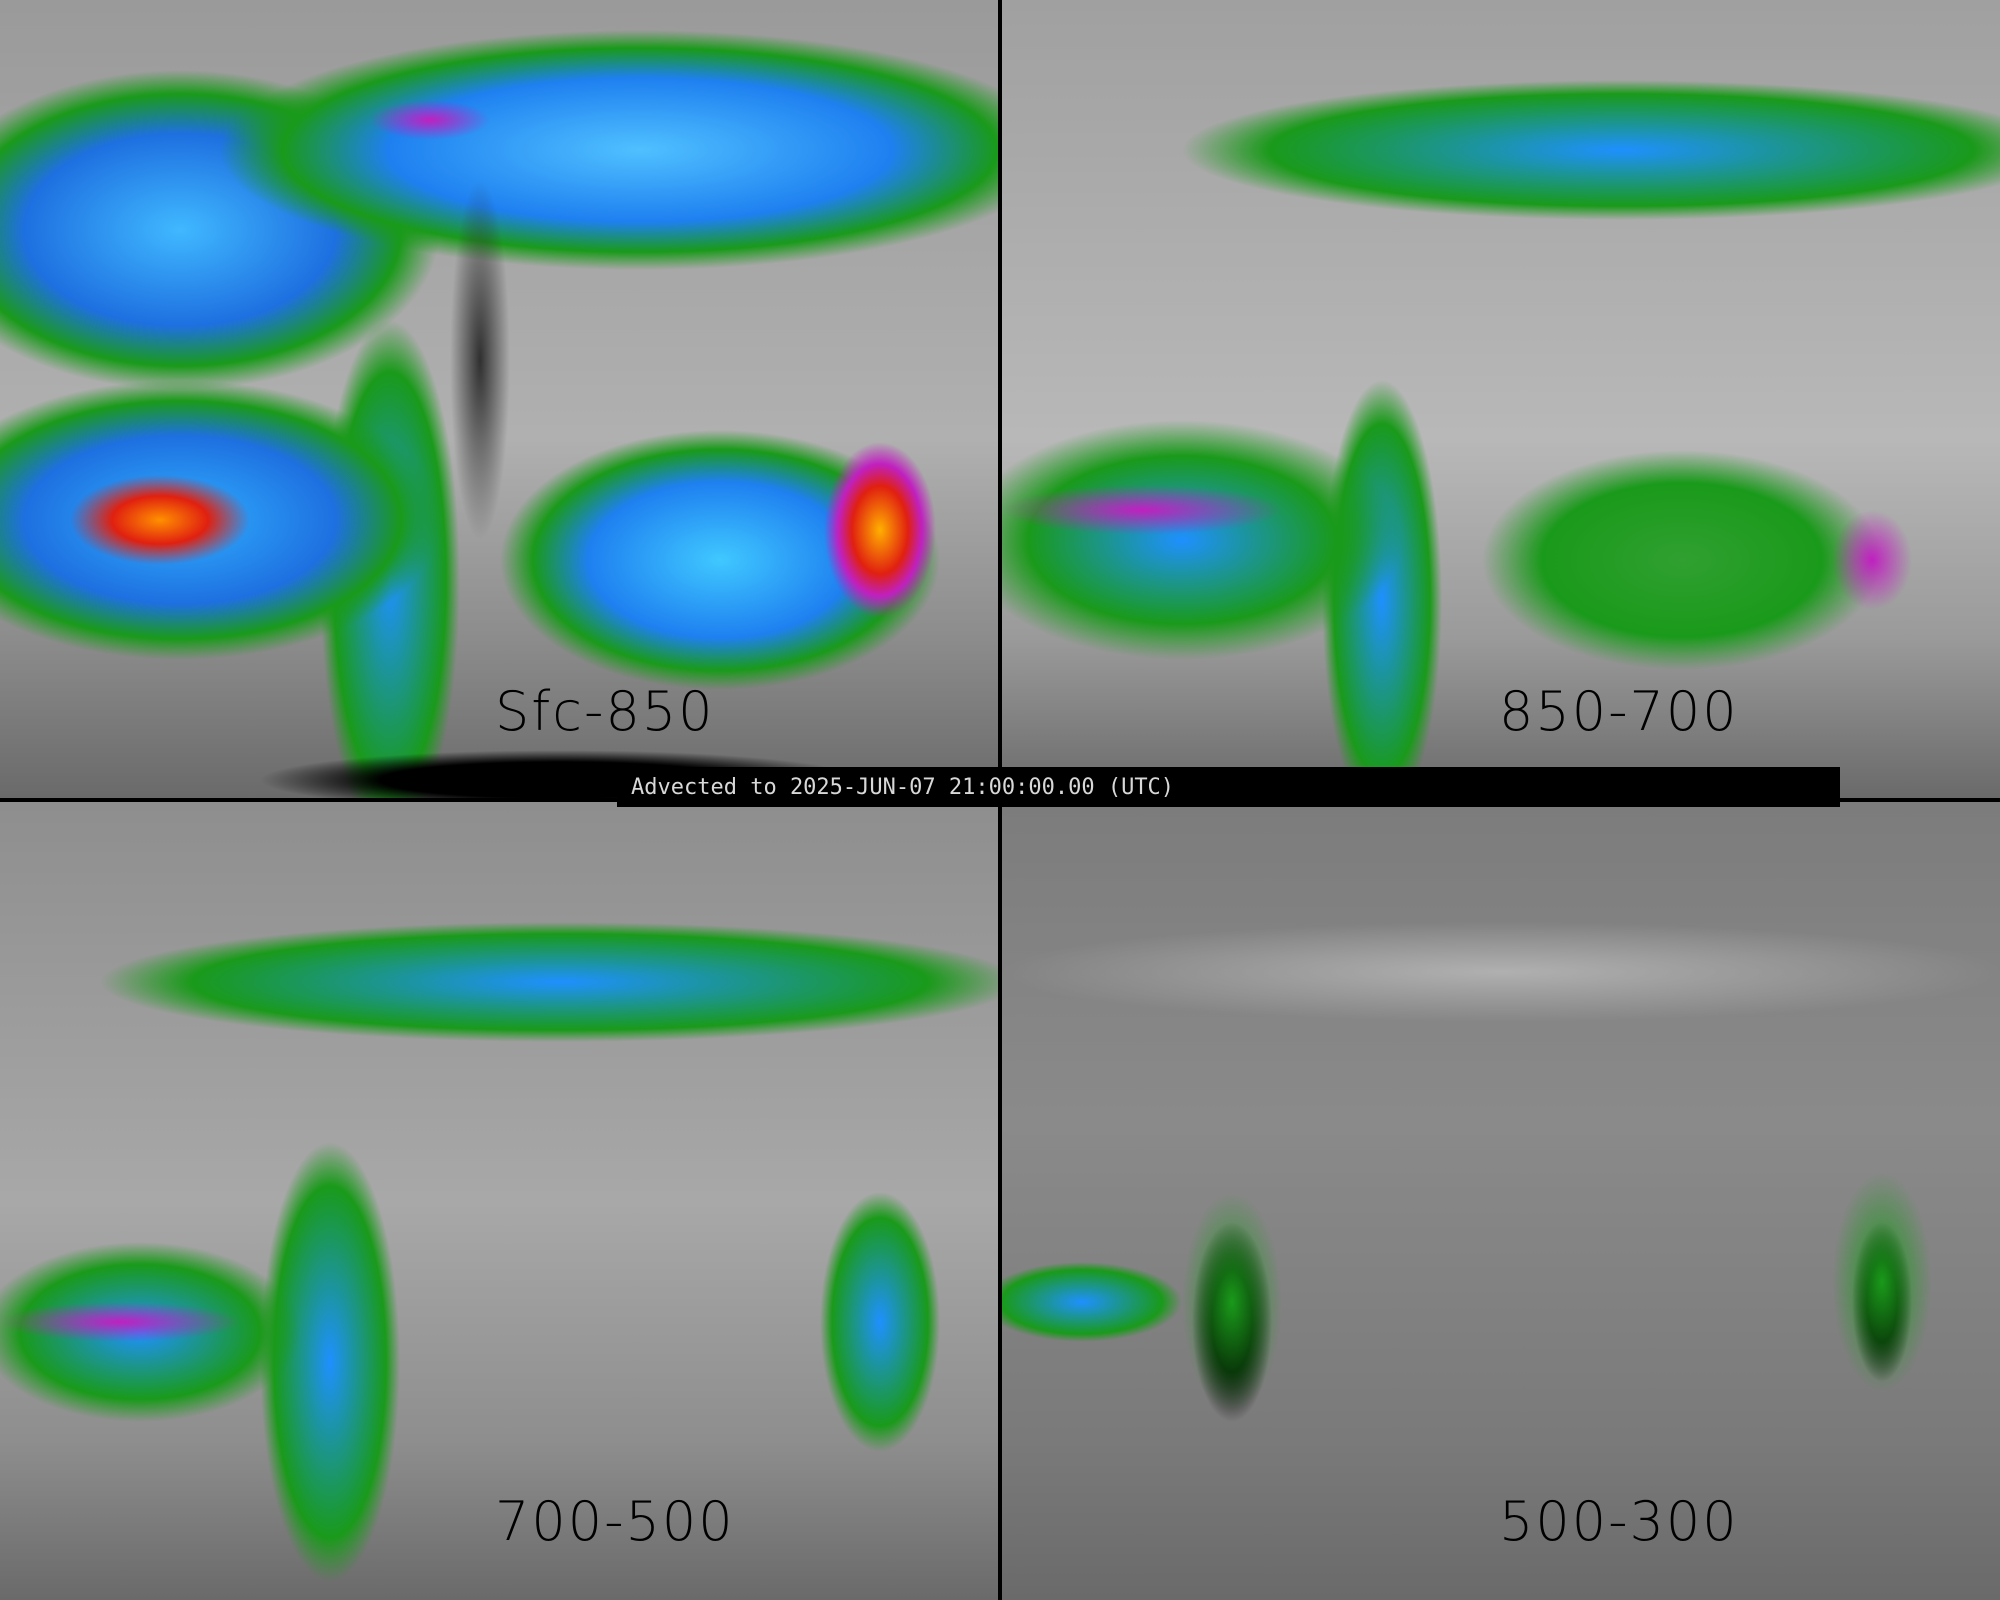  I want to click on layer-label: 700-500, so click(615, 1521).